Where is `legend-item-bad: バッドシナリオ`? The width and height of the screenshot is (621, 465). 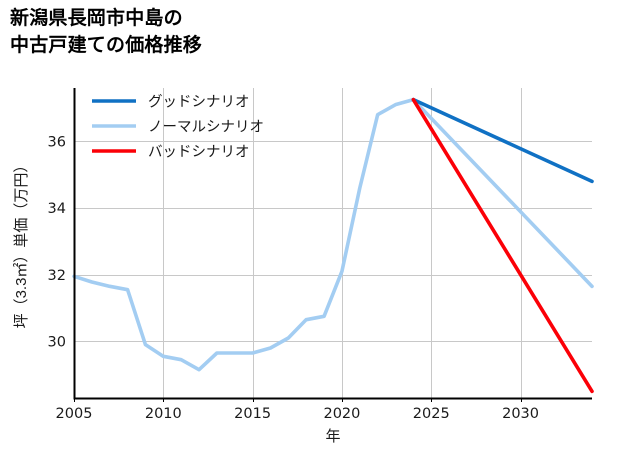 legend-item-bad: バッドシナリオ is located at coordinates (171, 152).